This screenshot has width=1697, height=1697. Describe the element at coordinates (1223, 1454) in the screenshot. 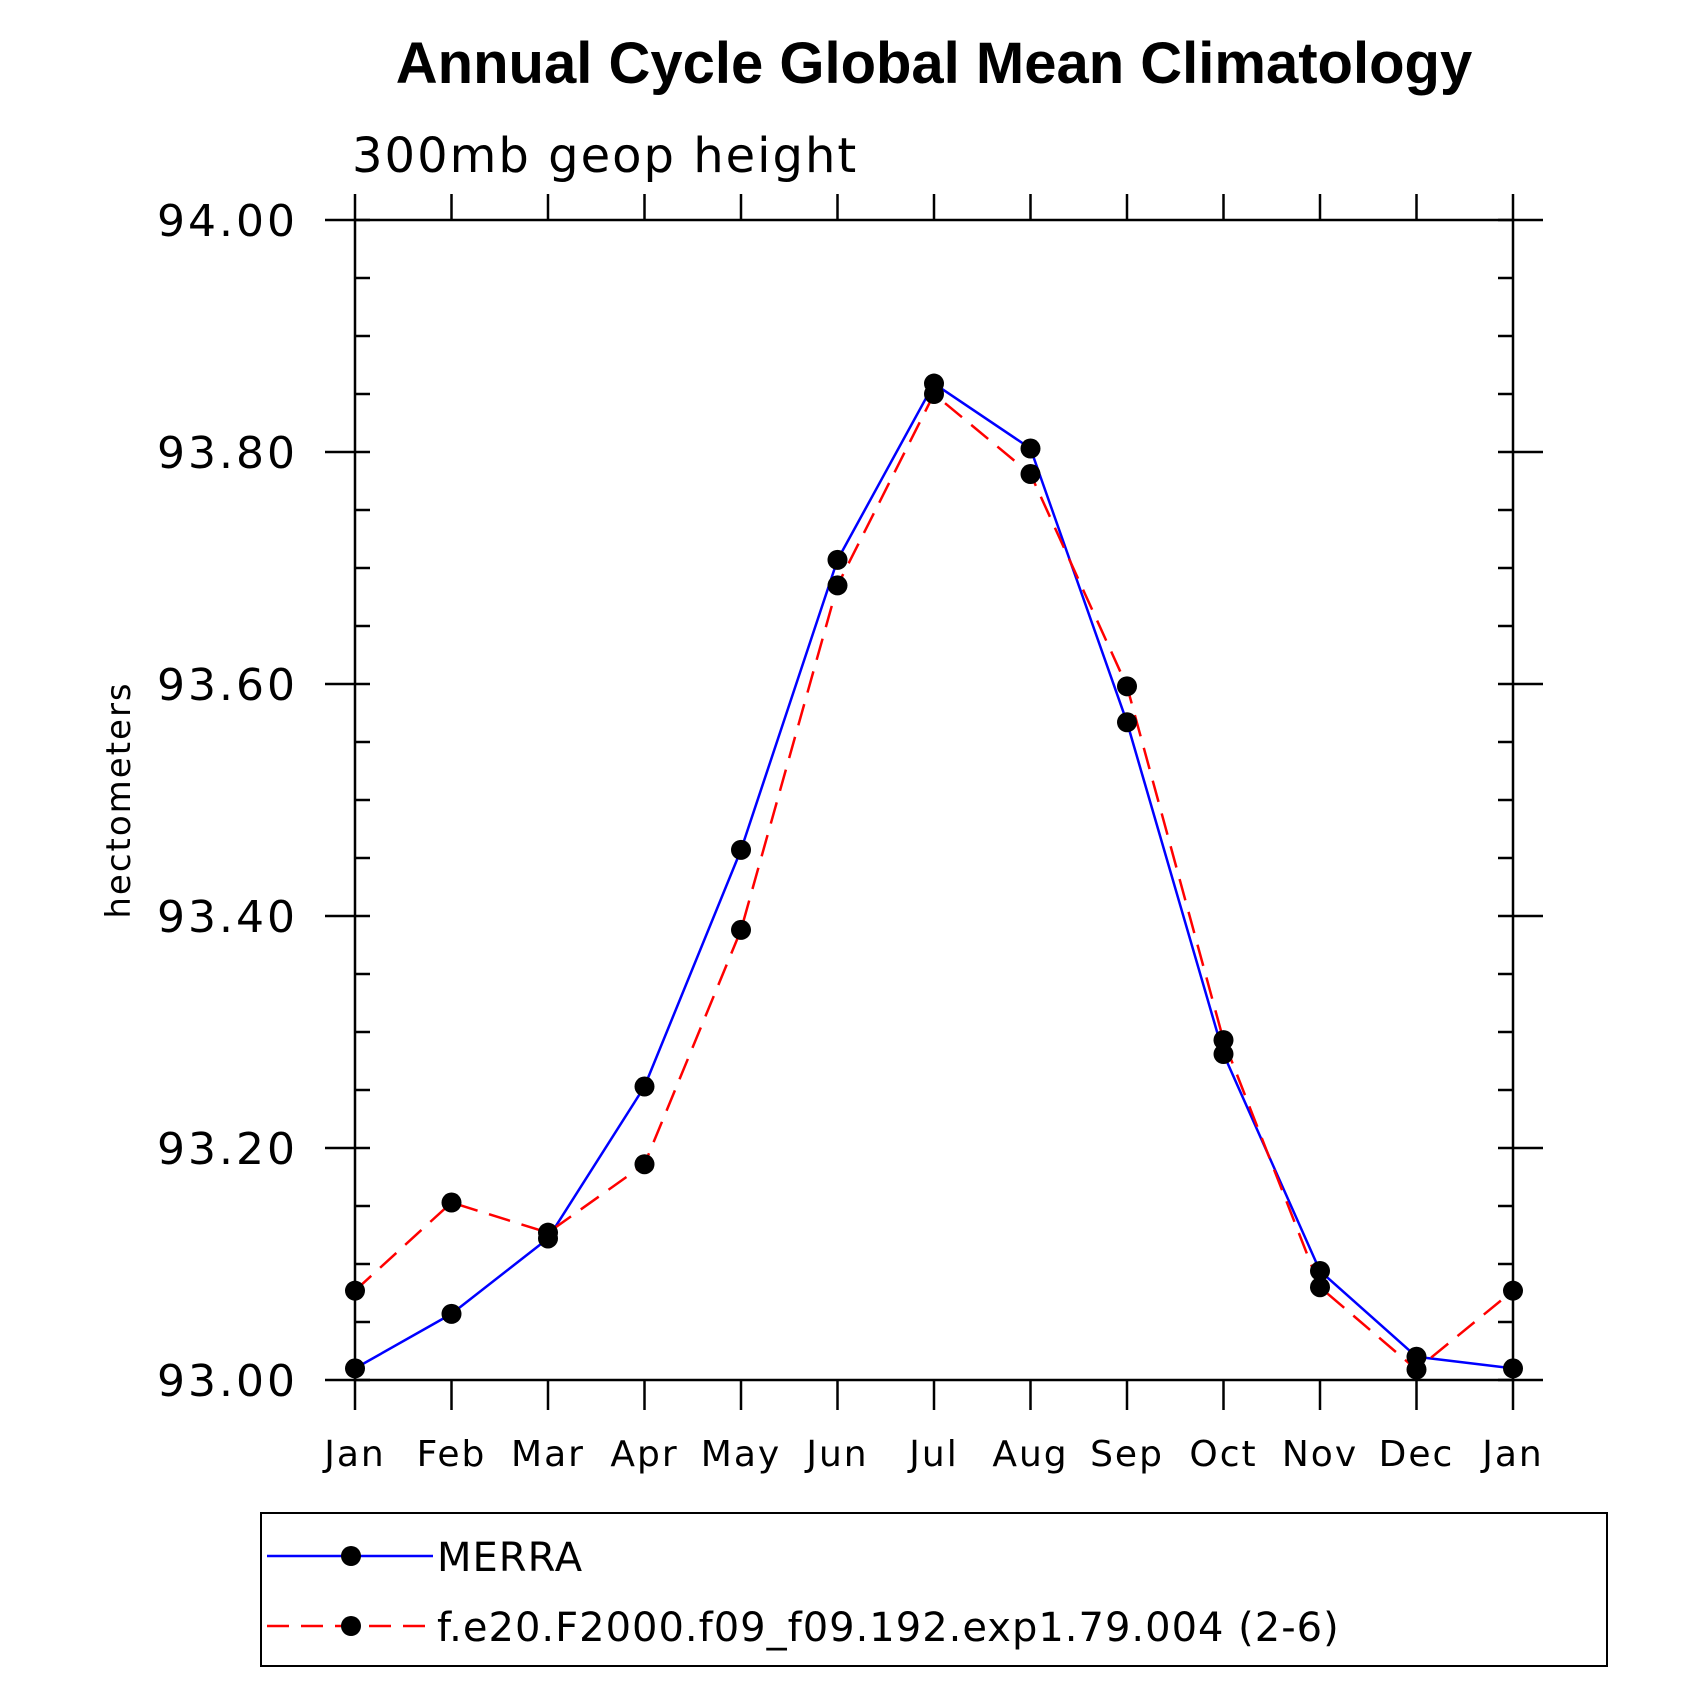

I see `x-tick-label: Oct` at that location.